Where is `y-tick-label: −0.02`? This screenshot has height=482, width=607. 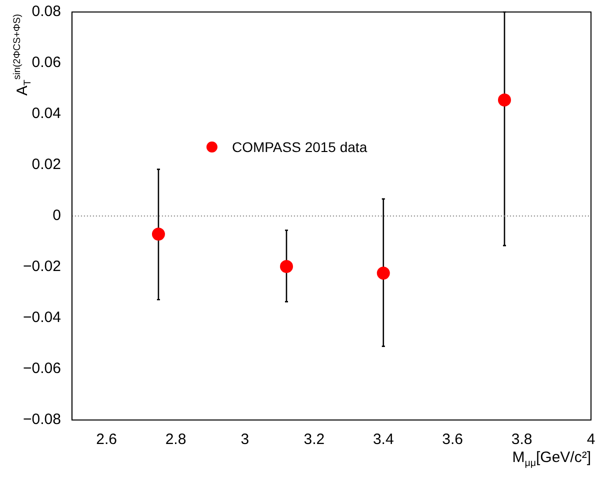
y-tick-label: −0.02 is located at coordinates (41, 267).